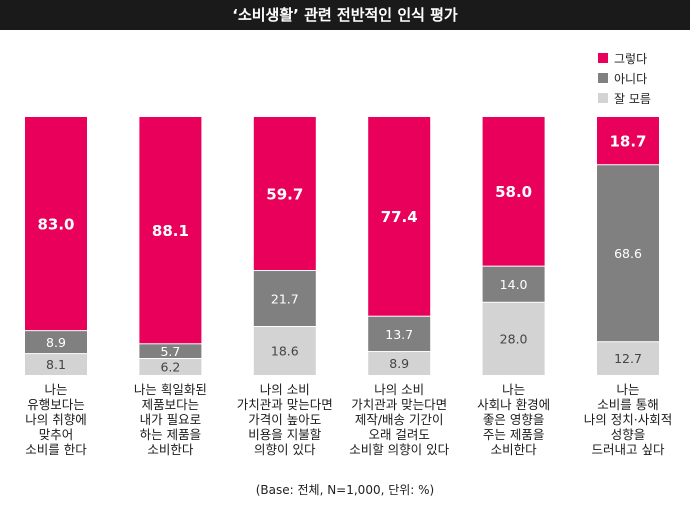 The image size is (690, 509). I want to click on footnote: (Base: 전체, N=1,000, 단위: %), so click(345, 490).